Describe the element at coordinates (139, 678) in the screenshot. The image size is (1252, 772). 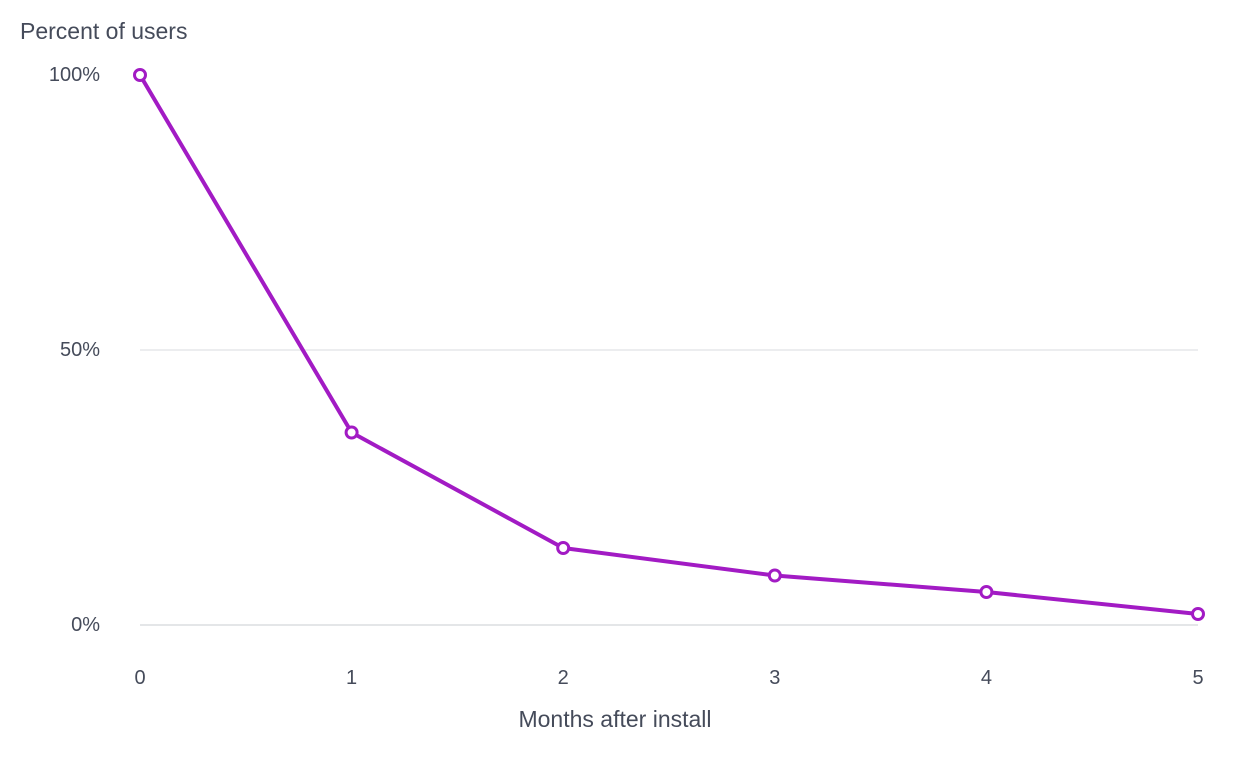
I see `x-tick-label-0: 0` at that location.